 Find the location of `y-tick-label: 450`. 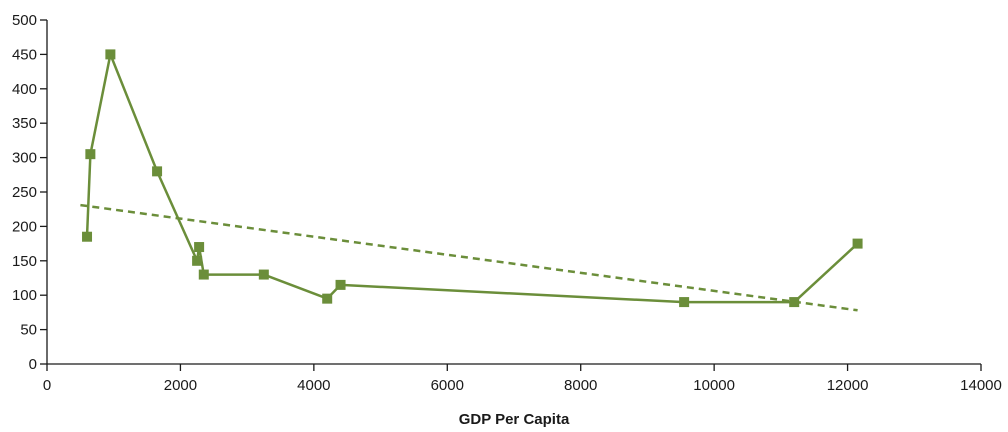

y-tick-label: 450 is located at coordinates (24, 54).